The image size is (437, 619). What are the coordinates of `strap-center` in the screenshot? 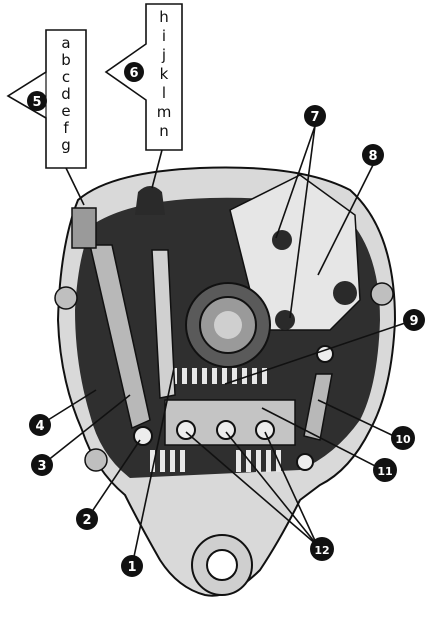 It's located at (163, 324).